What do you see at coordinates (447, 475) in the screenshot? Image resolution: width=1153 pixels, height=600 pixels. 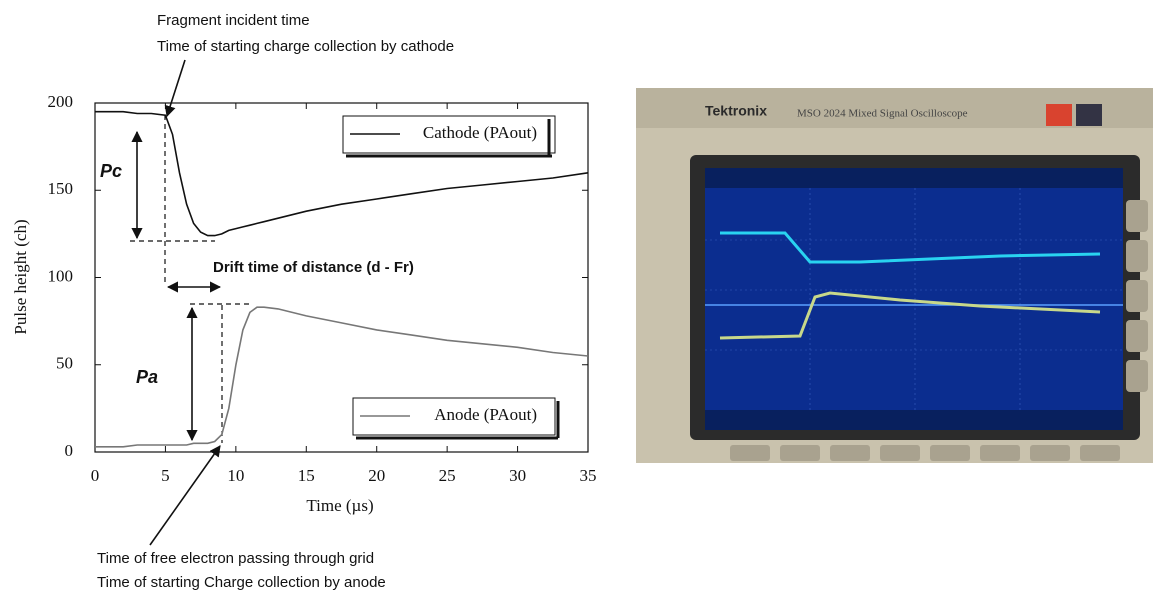 I see `x-tick-label: 25` at bounding box center [447, 475].